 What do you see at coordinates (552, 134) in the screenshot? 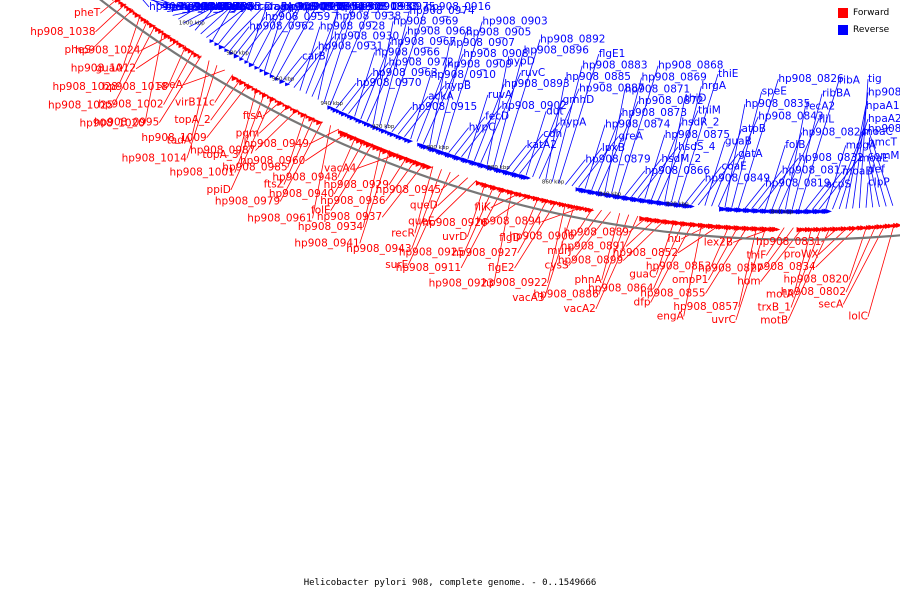
I see `reverse-gene-label: cdh` at bounding box center [552, 134].